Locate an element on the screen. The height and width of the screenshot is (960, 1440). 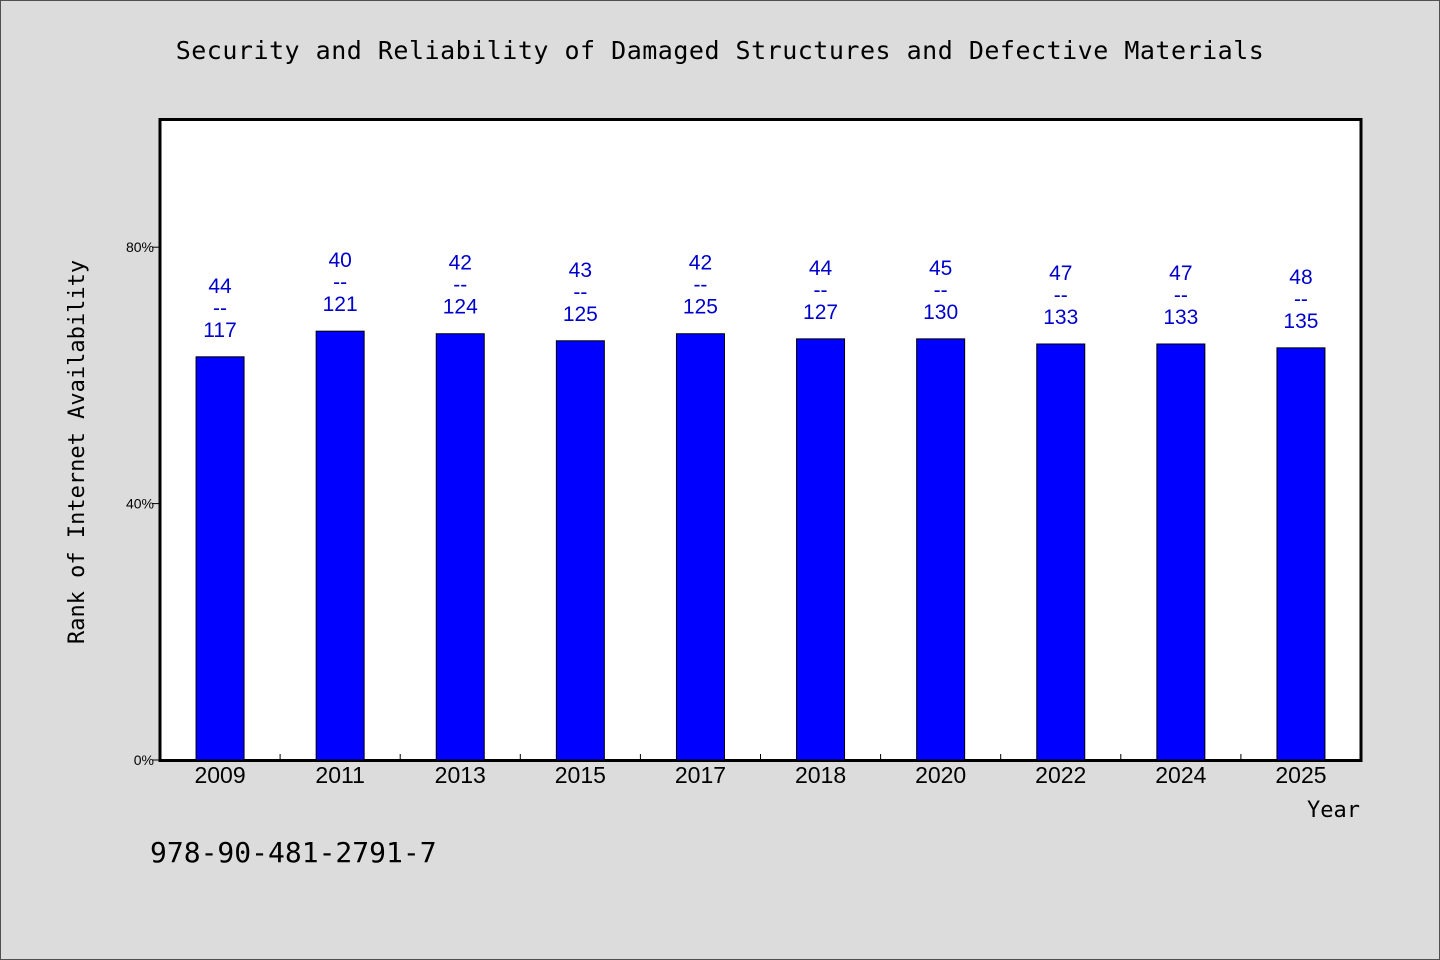
x-tick-label-2024: 2024 is located at coordinates (1180, 775).